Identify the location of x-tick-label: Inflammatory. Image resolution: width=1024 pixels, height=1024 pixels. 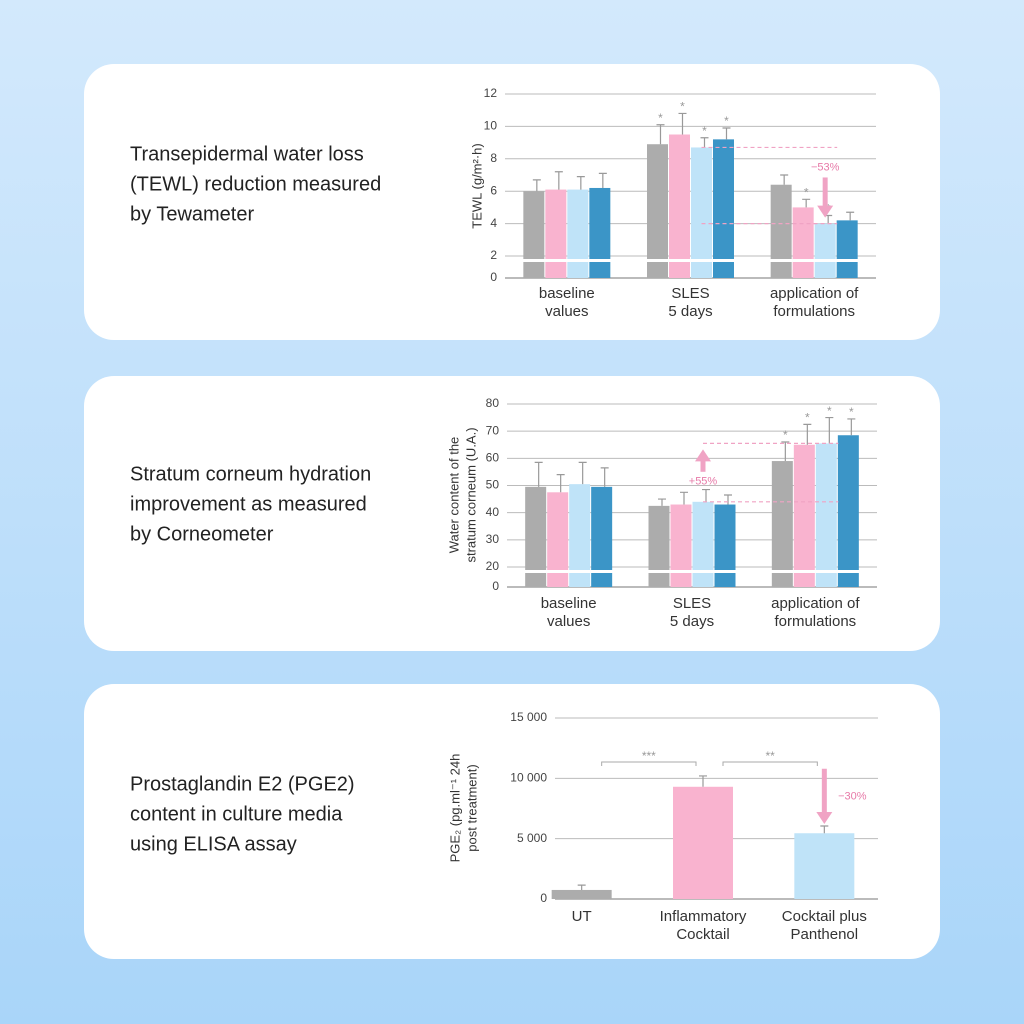
(703, 916).